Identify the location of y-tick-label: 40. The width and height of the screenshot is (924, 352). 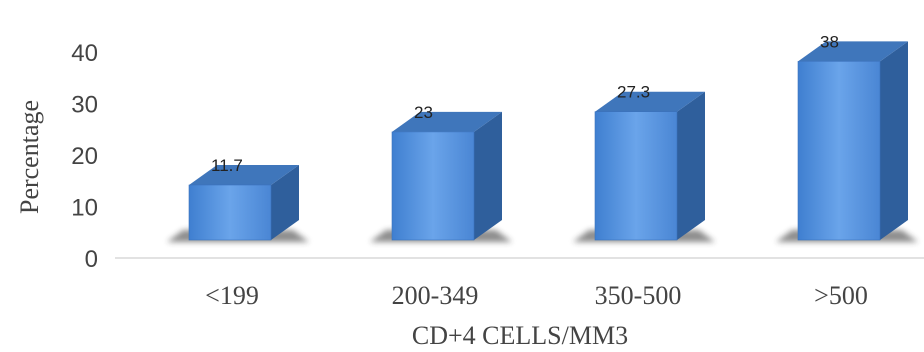
(84, 53).